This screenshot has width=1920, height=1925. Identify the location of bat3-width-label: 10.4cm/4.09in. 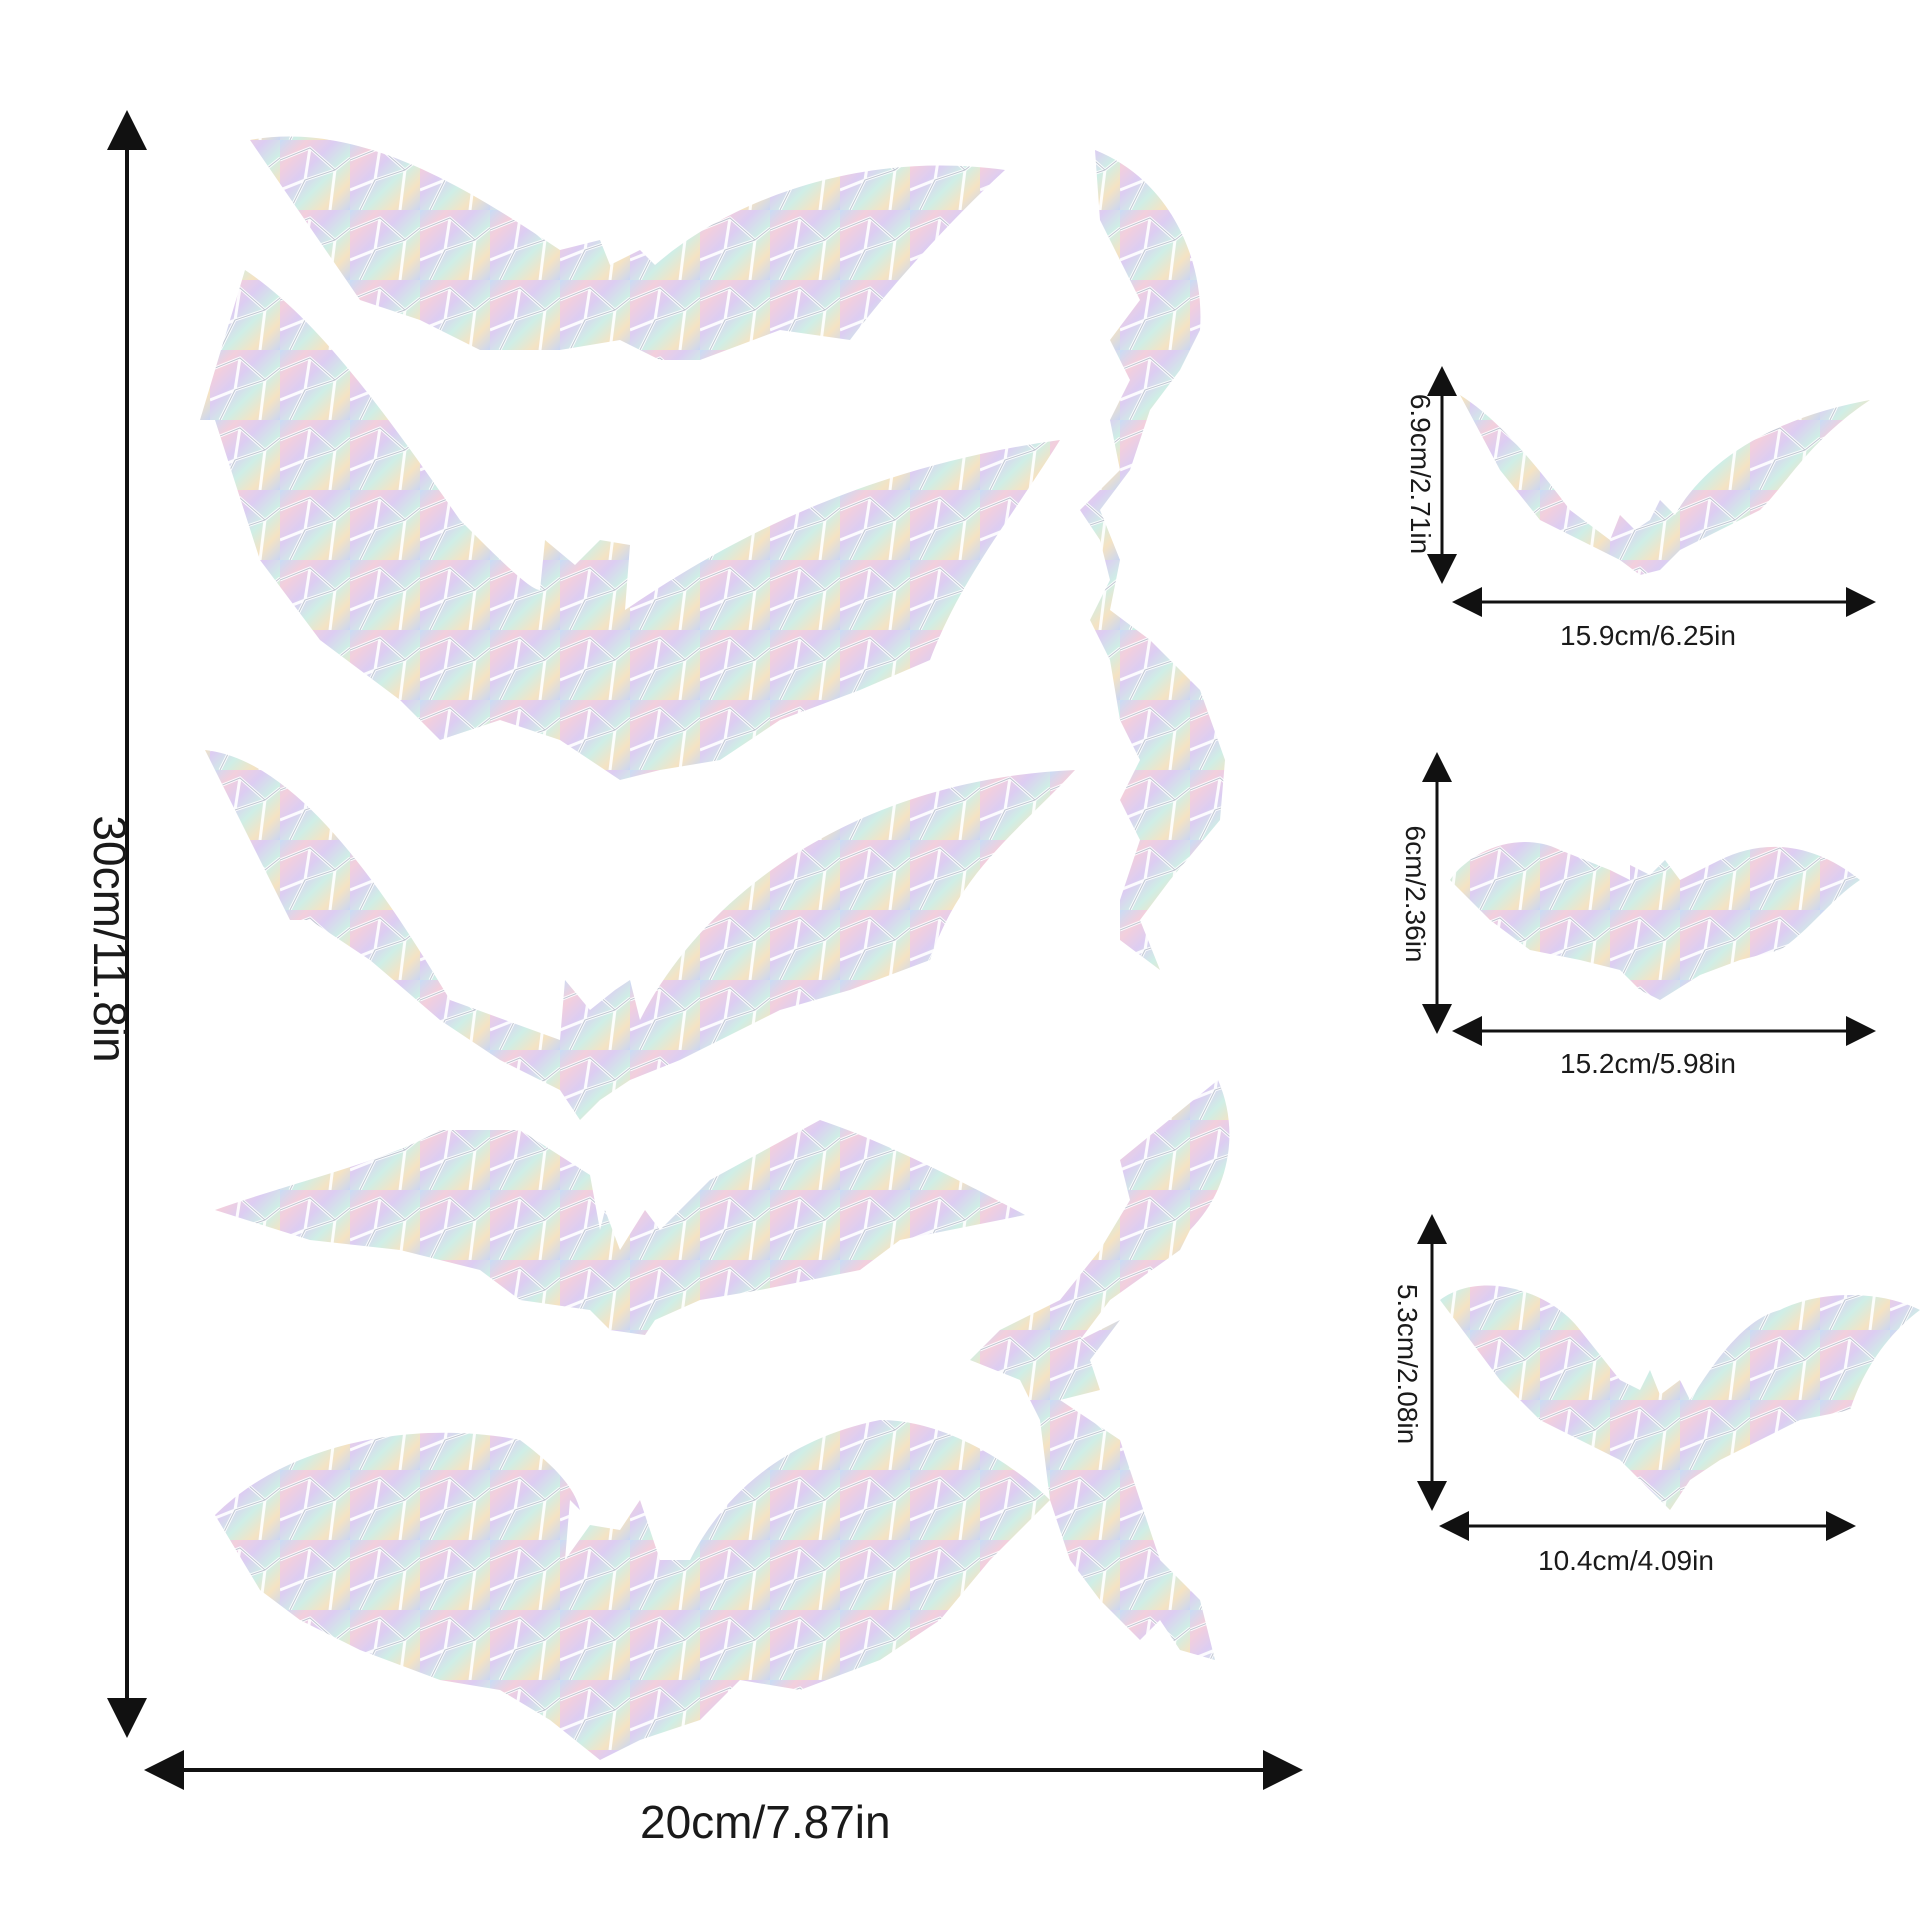
(1626, 1560).